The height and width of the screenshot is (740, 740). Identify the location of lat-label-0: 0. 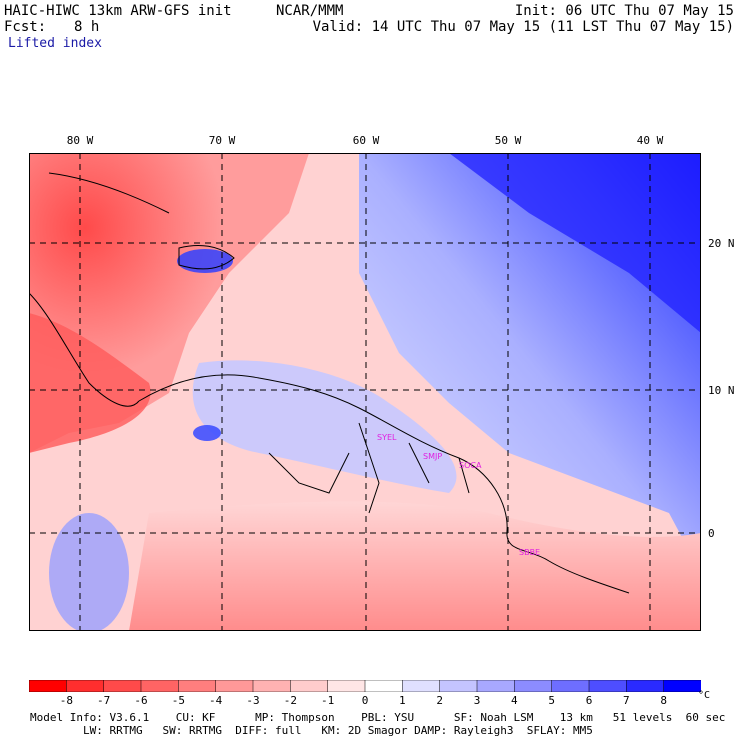
(711, 533).